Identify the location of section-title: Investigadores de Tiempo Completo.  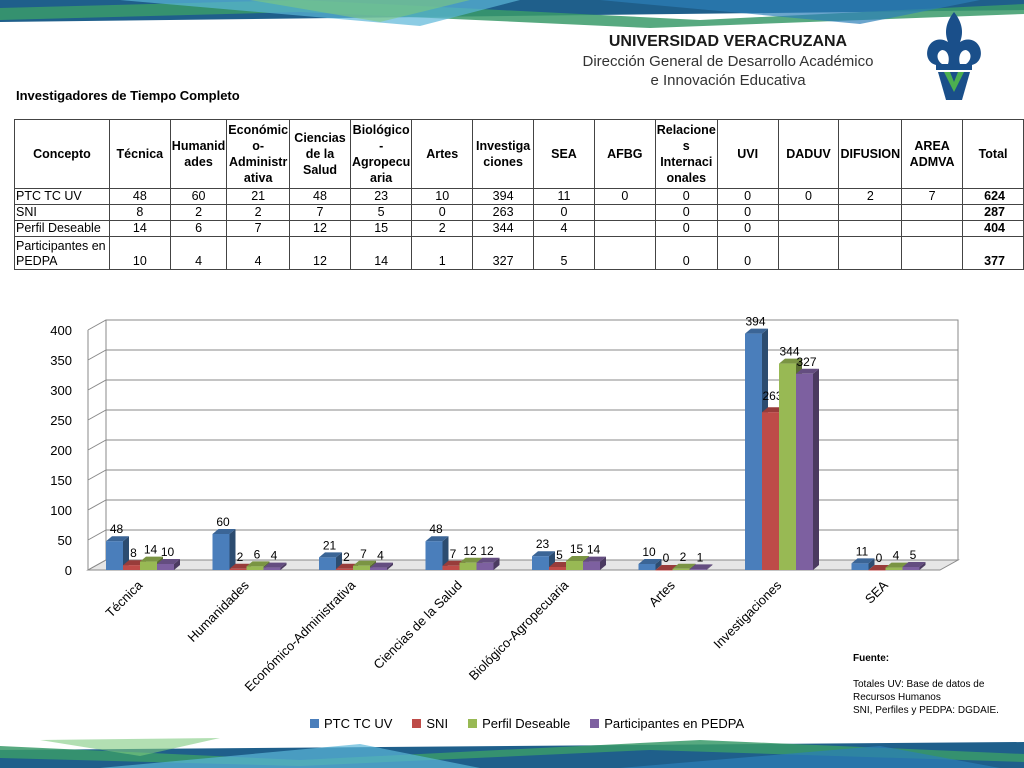
(128, 95).